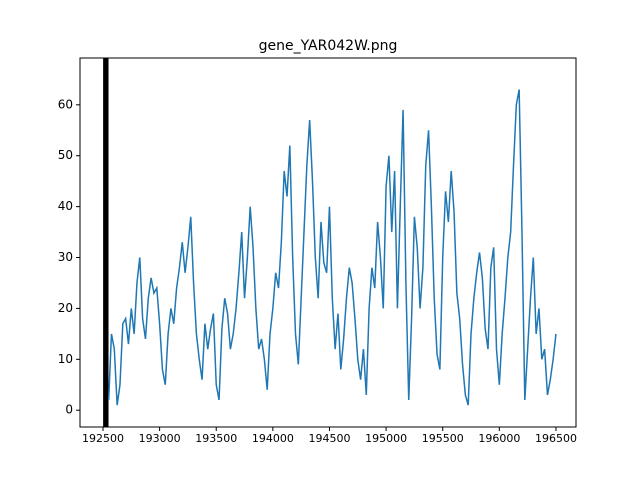  I want to click on x-tick-label: 196500, so click(556, 438).